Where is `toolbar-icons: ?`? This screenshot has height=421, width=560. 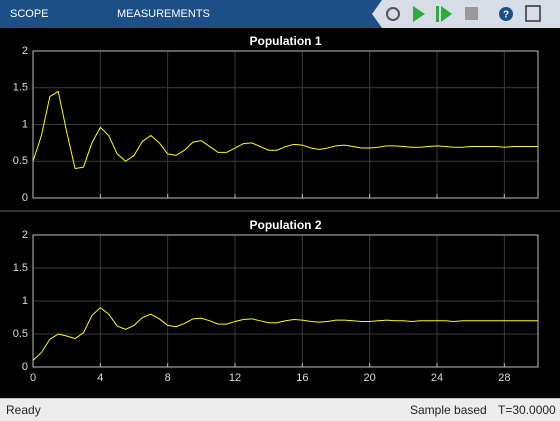
toolbar-icons: ? is located at coordinates (466, 14).